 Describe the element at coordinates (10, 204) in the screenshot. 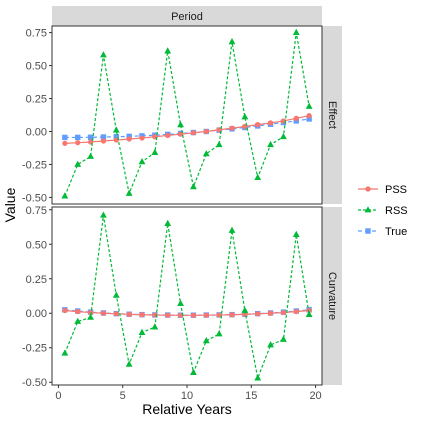

I see `y-axis-title: Value` at that location.